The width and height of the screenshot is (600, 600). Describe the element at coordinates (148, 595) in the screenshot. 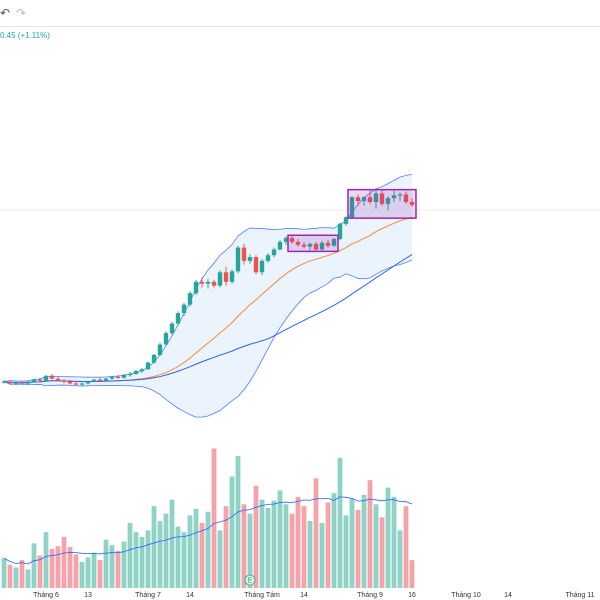

I see `x-tick-label: Tháng 7` at that location.